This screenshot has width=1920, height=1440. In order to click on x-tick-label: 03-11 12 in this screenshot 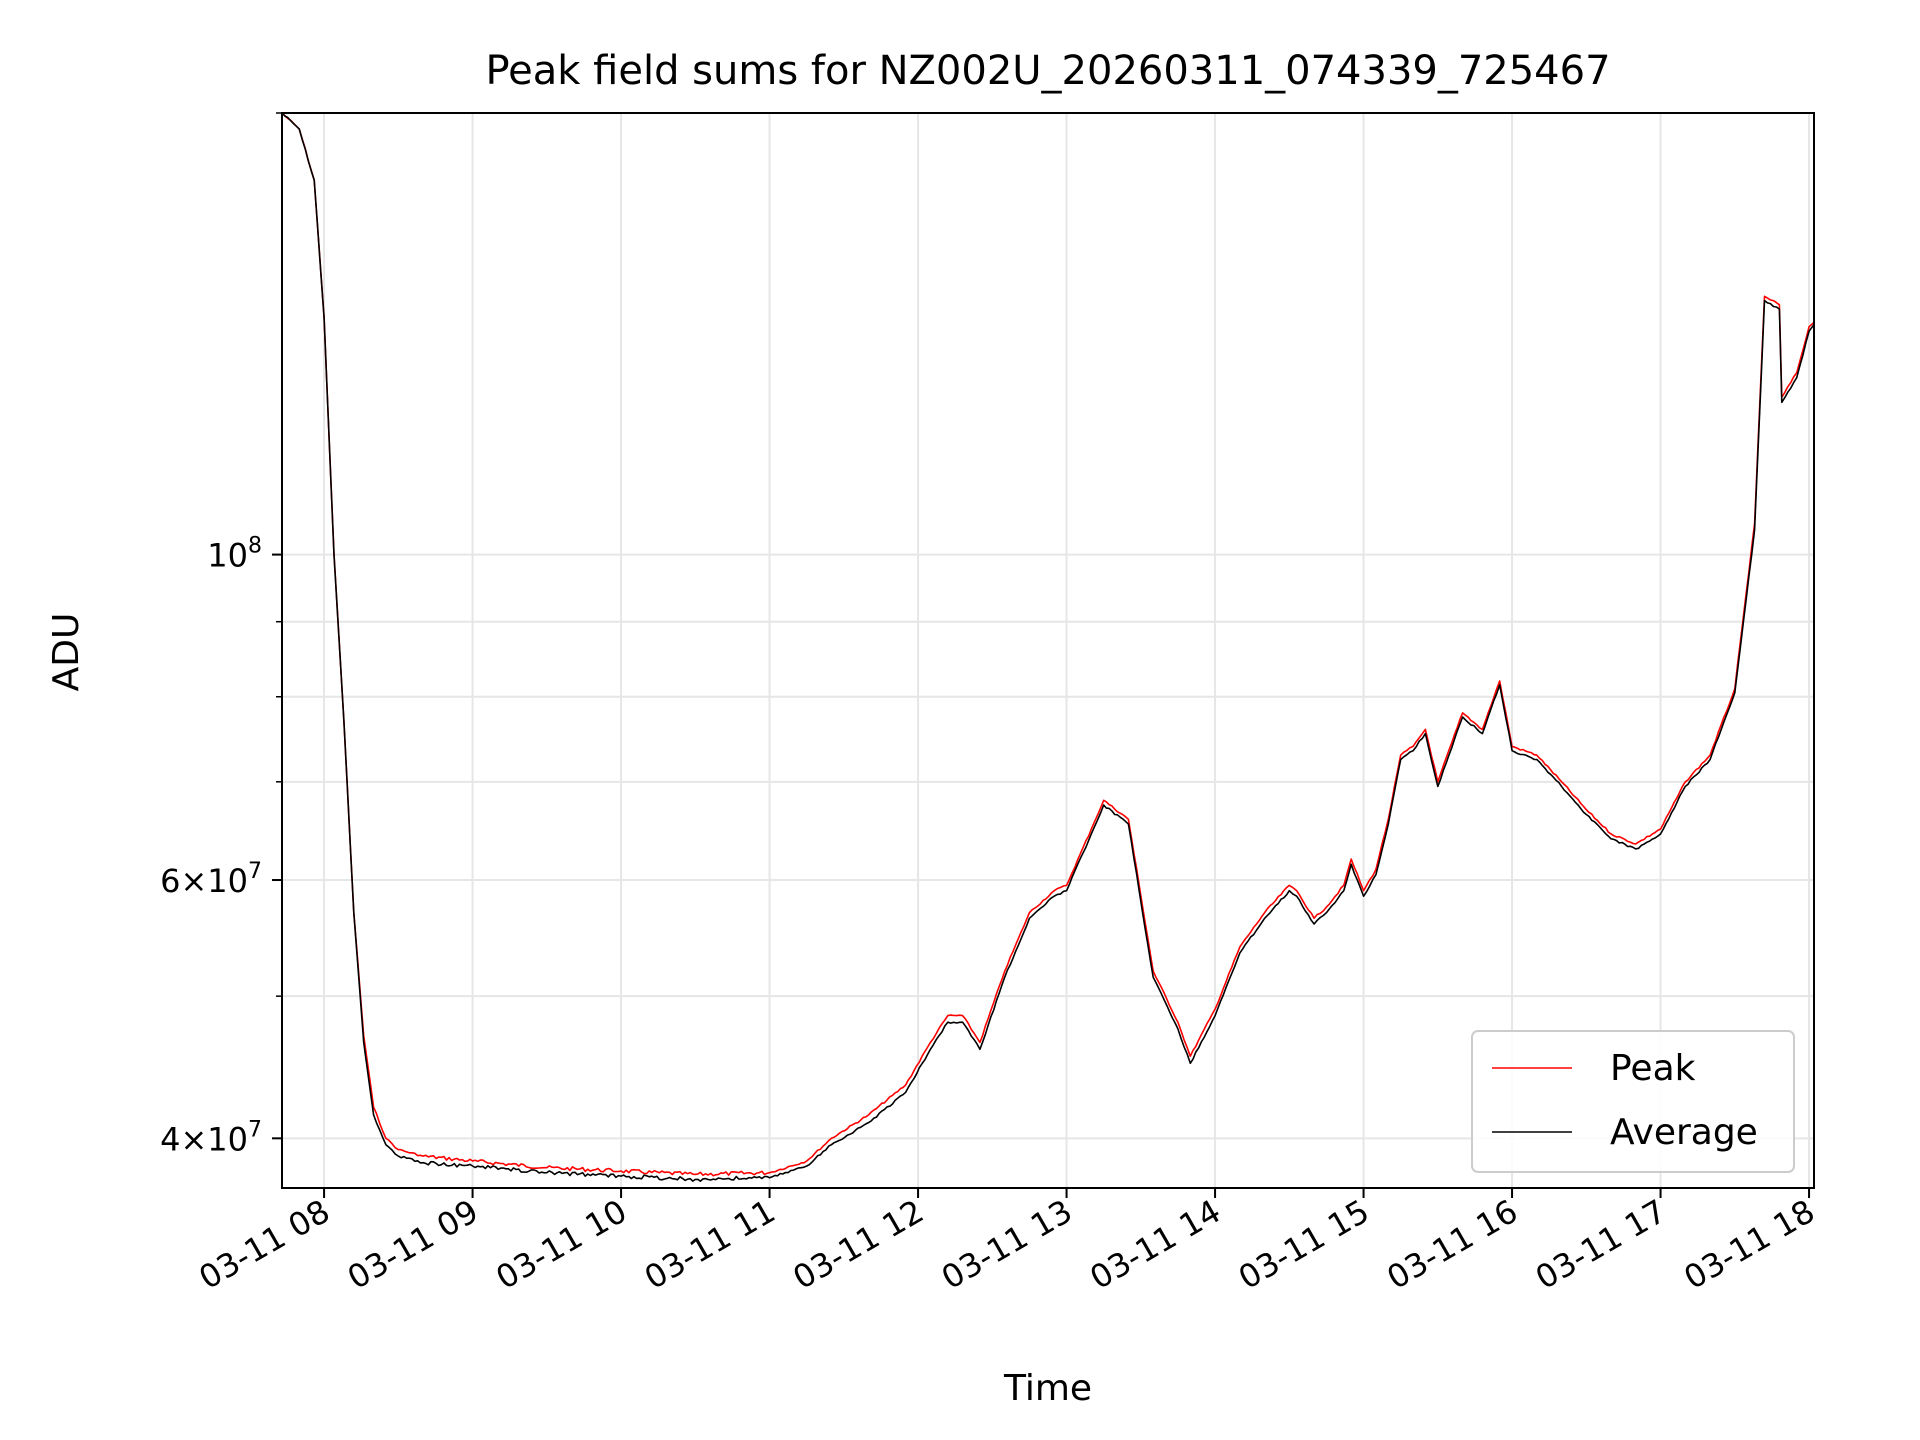, I will do `click(858, 1244)`.